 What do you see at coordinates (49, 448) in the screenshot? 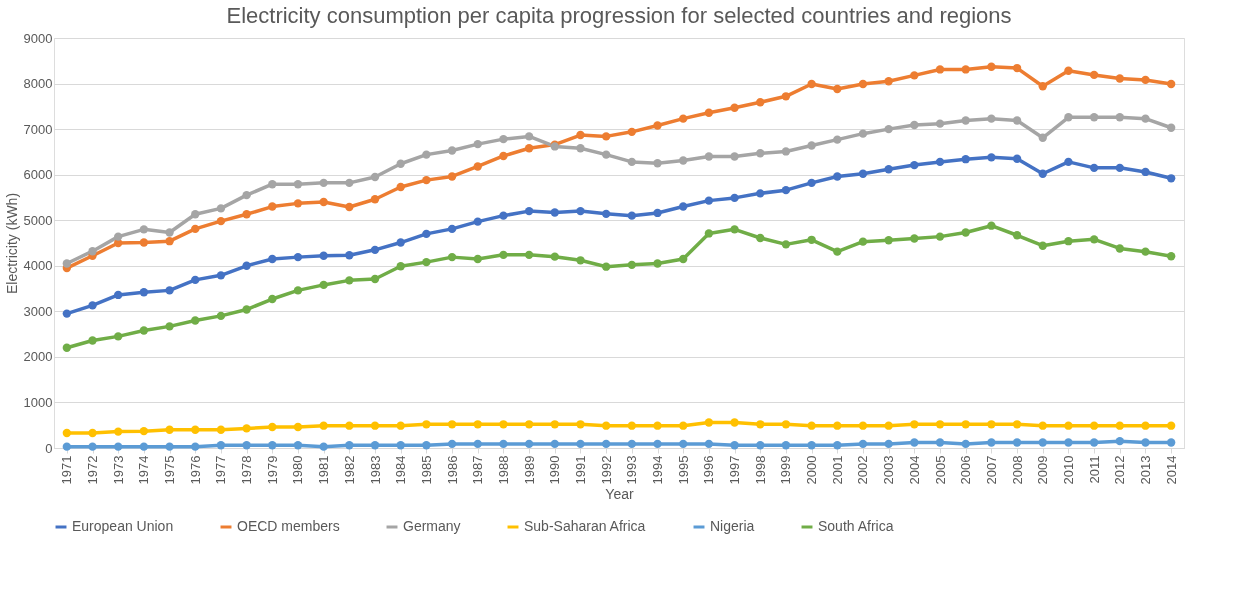
I see `y-tick-label: 0` at bounding box center [49, 448].